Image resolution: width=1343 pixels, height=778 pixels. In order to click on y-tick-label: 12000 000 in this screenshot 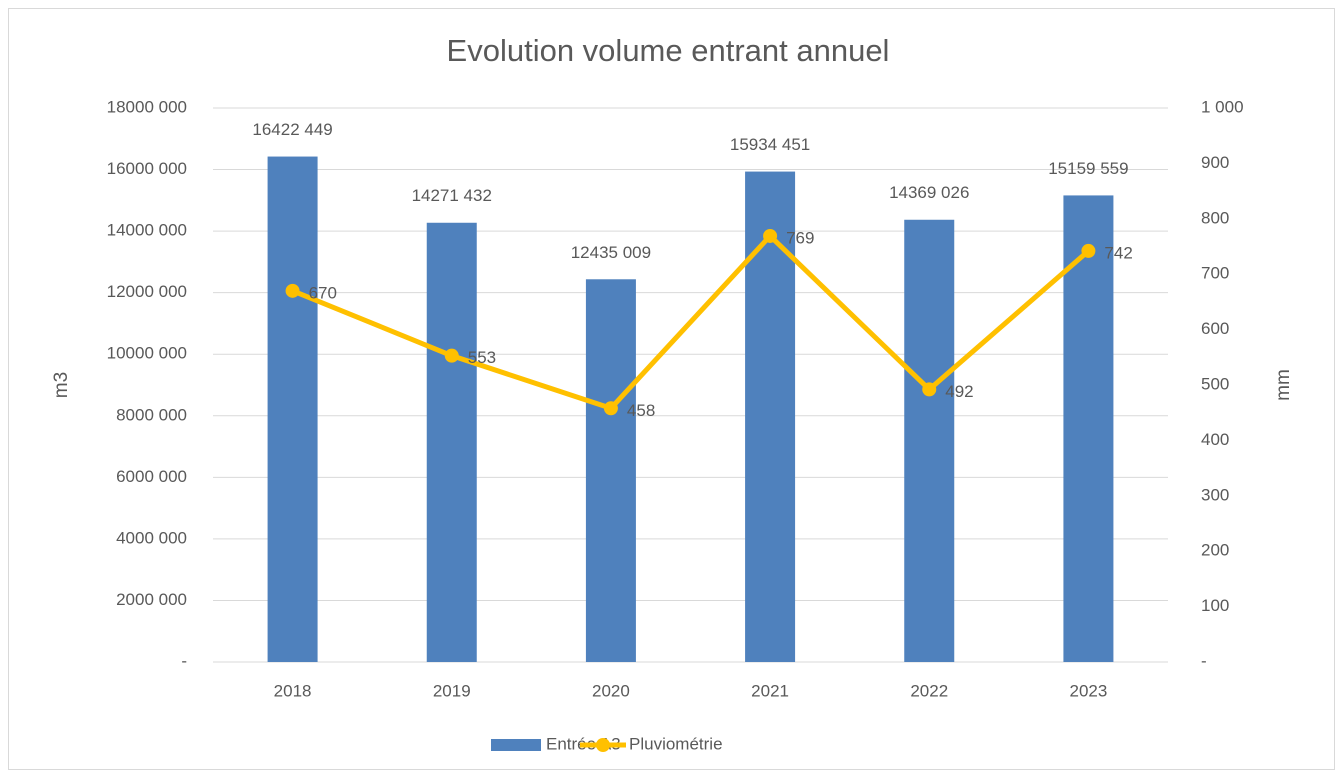, I will do `click(147, 291)`.